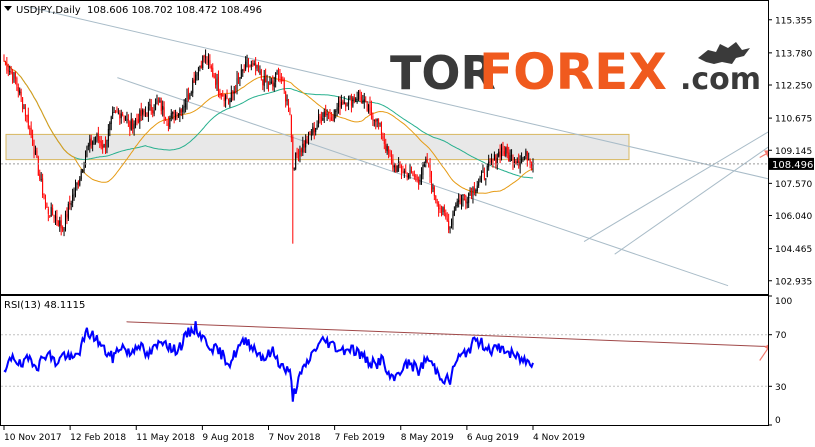 The image size is (815, 447). Describe the element at coordinates (766, 347) in the screenshot. I see `rsi-forecast-arrow-head` at that location.